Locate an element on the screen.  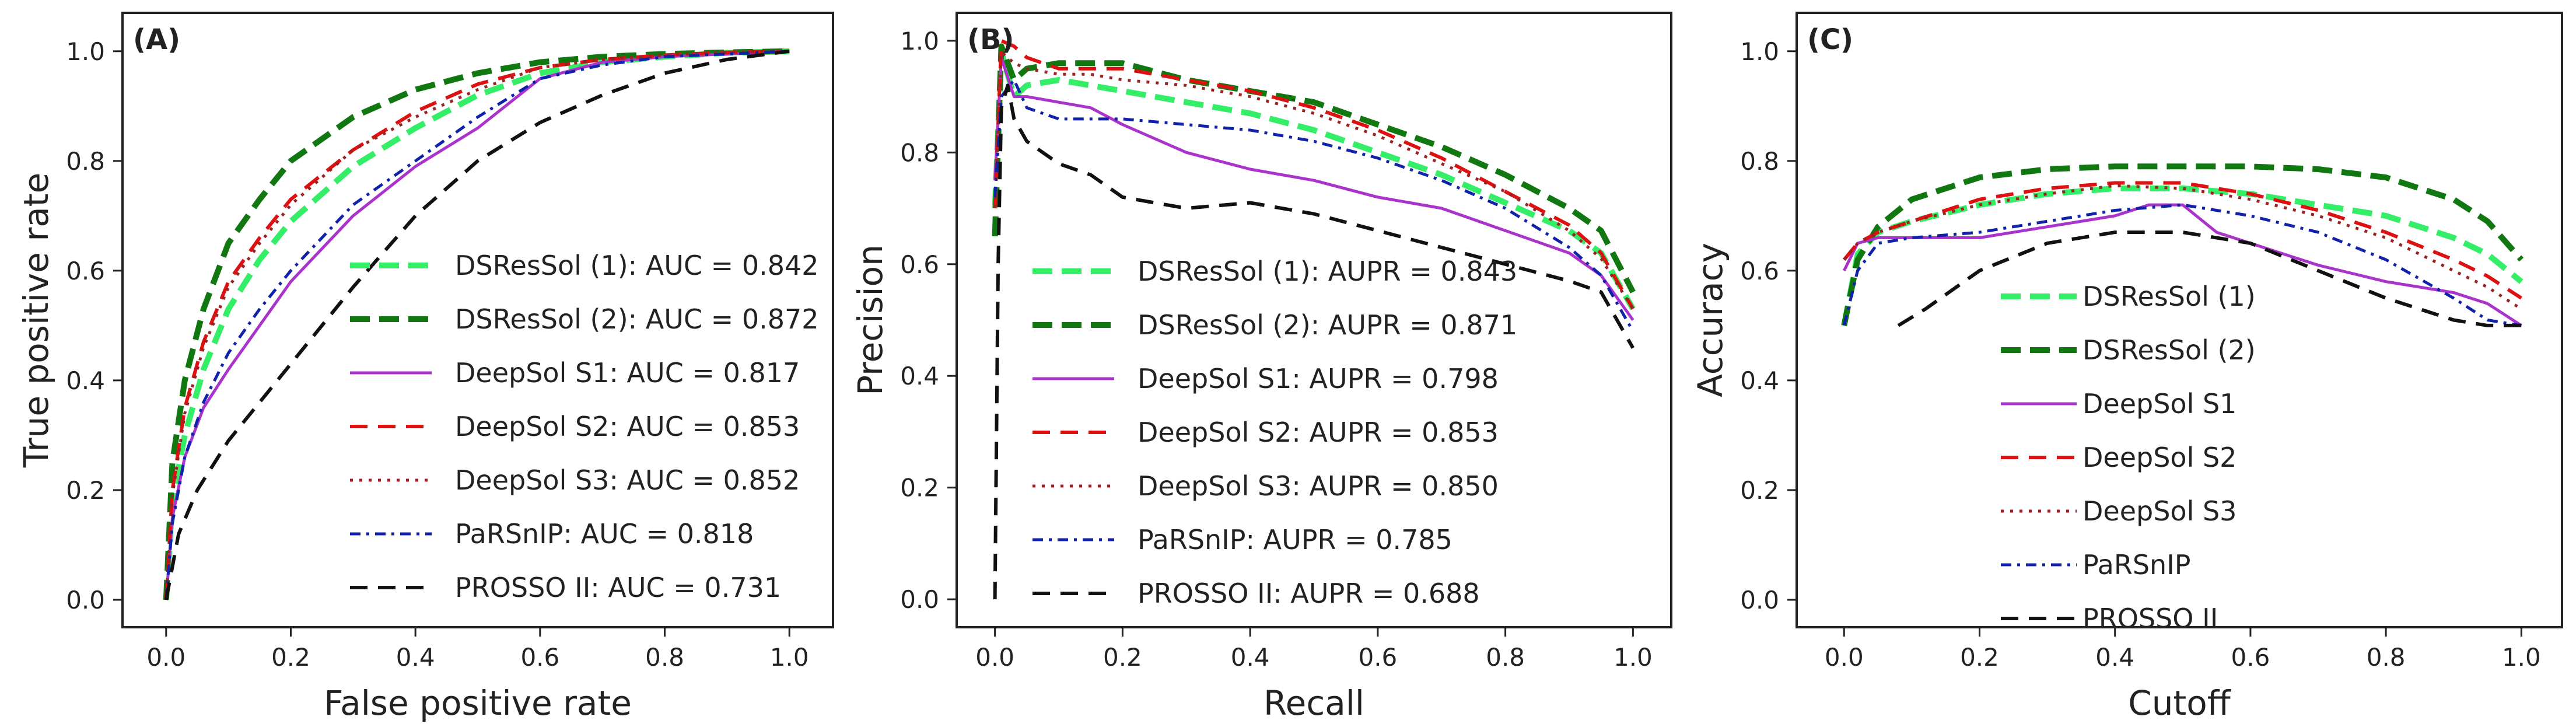
series-line-deepsol-s3 is located at coordinates (2182, 247).